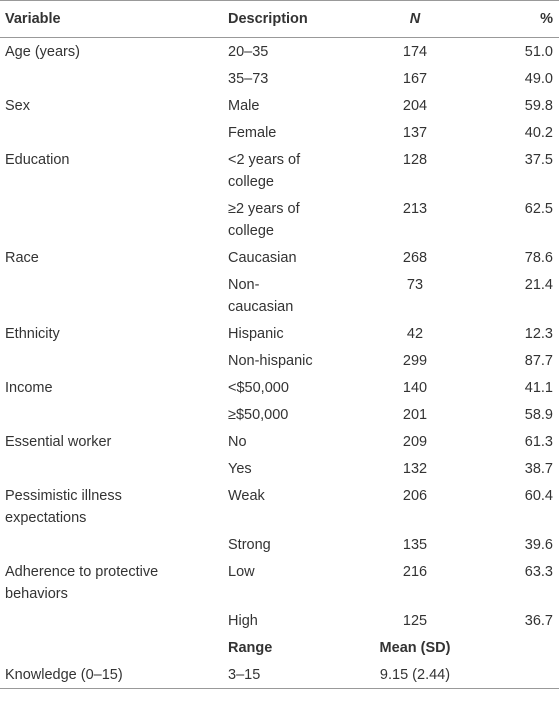 The width and height of the screenshot is (559, 702). What do you see at coordinates (415, 468) in the screenshot?
I see `cell: 132` at bounding box center [415, 468].